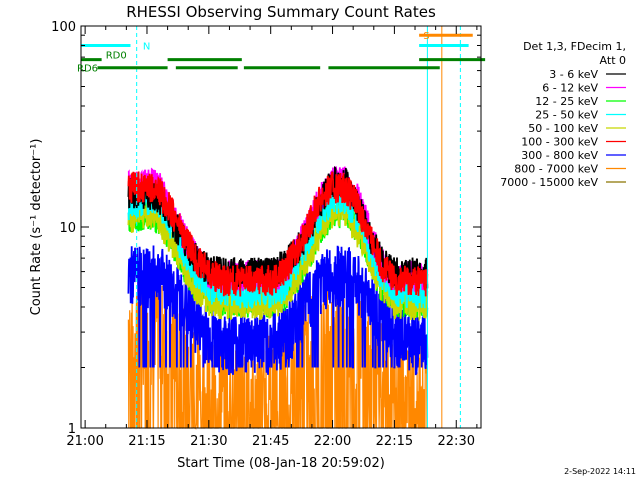 The height and width of the screenshot is (484, 640). I want to click on legend-label: 7000 - 15000 keV, so click(549, 182).